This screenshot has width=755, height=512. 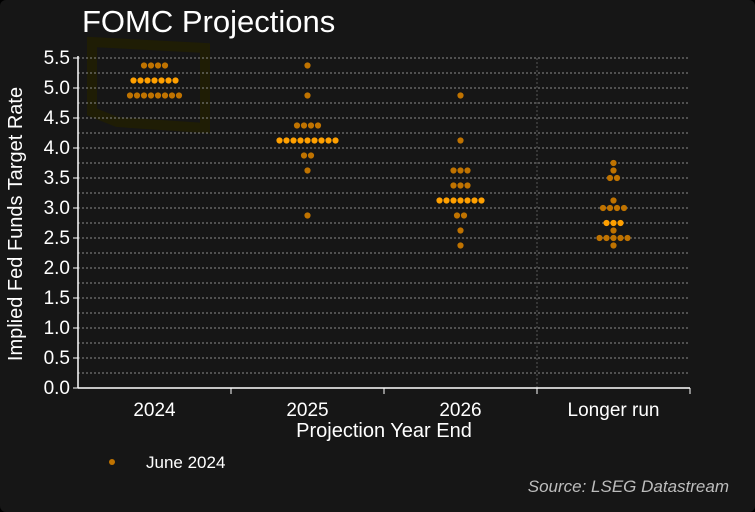 I want to click on y-tick-label: 2.5, so click(x=57, y=238).